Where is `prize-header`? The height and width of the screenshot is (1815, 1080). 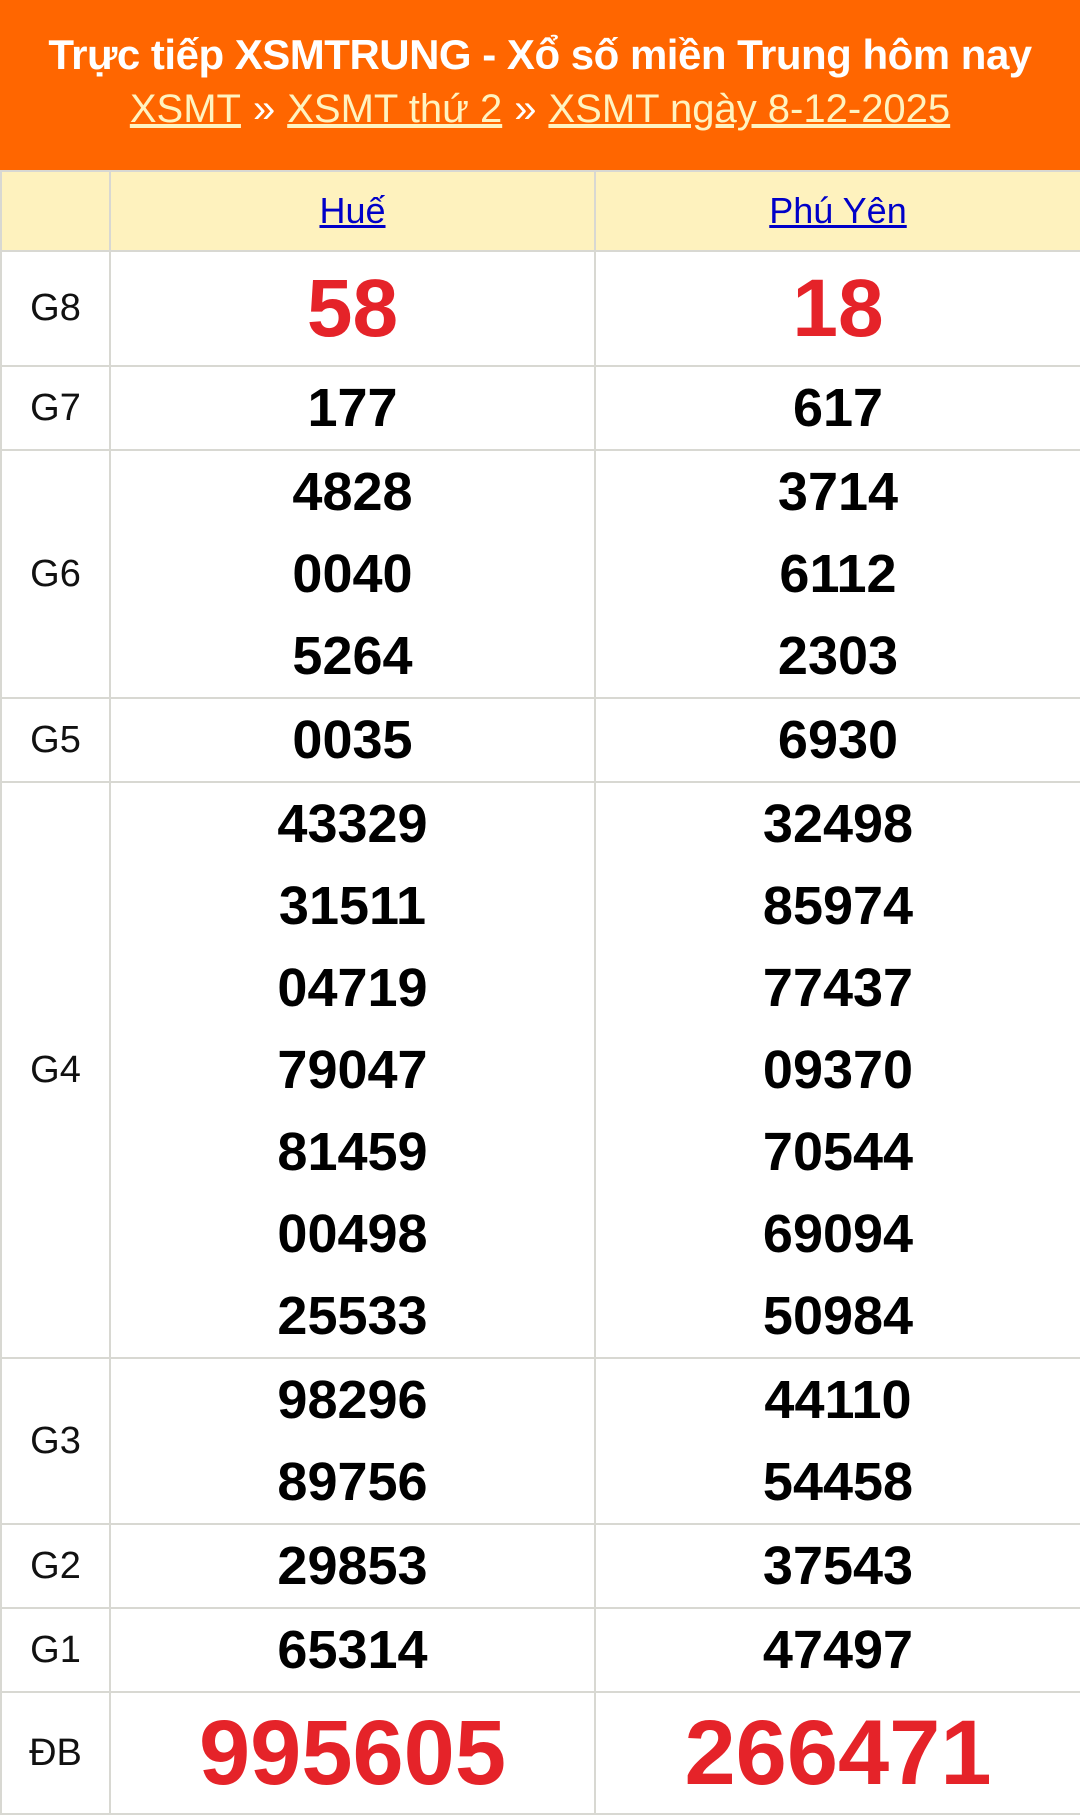
prize-header is located at coordinates (55, 211).